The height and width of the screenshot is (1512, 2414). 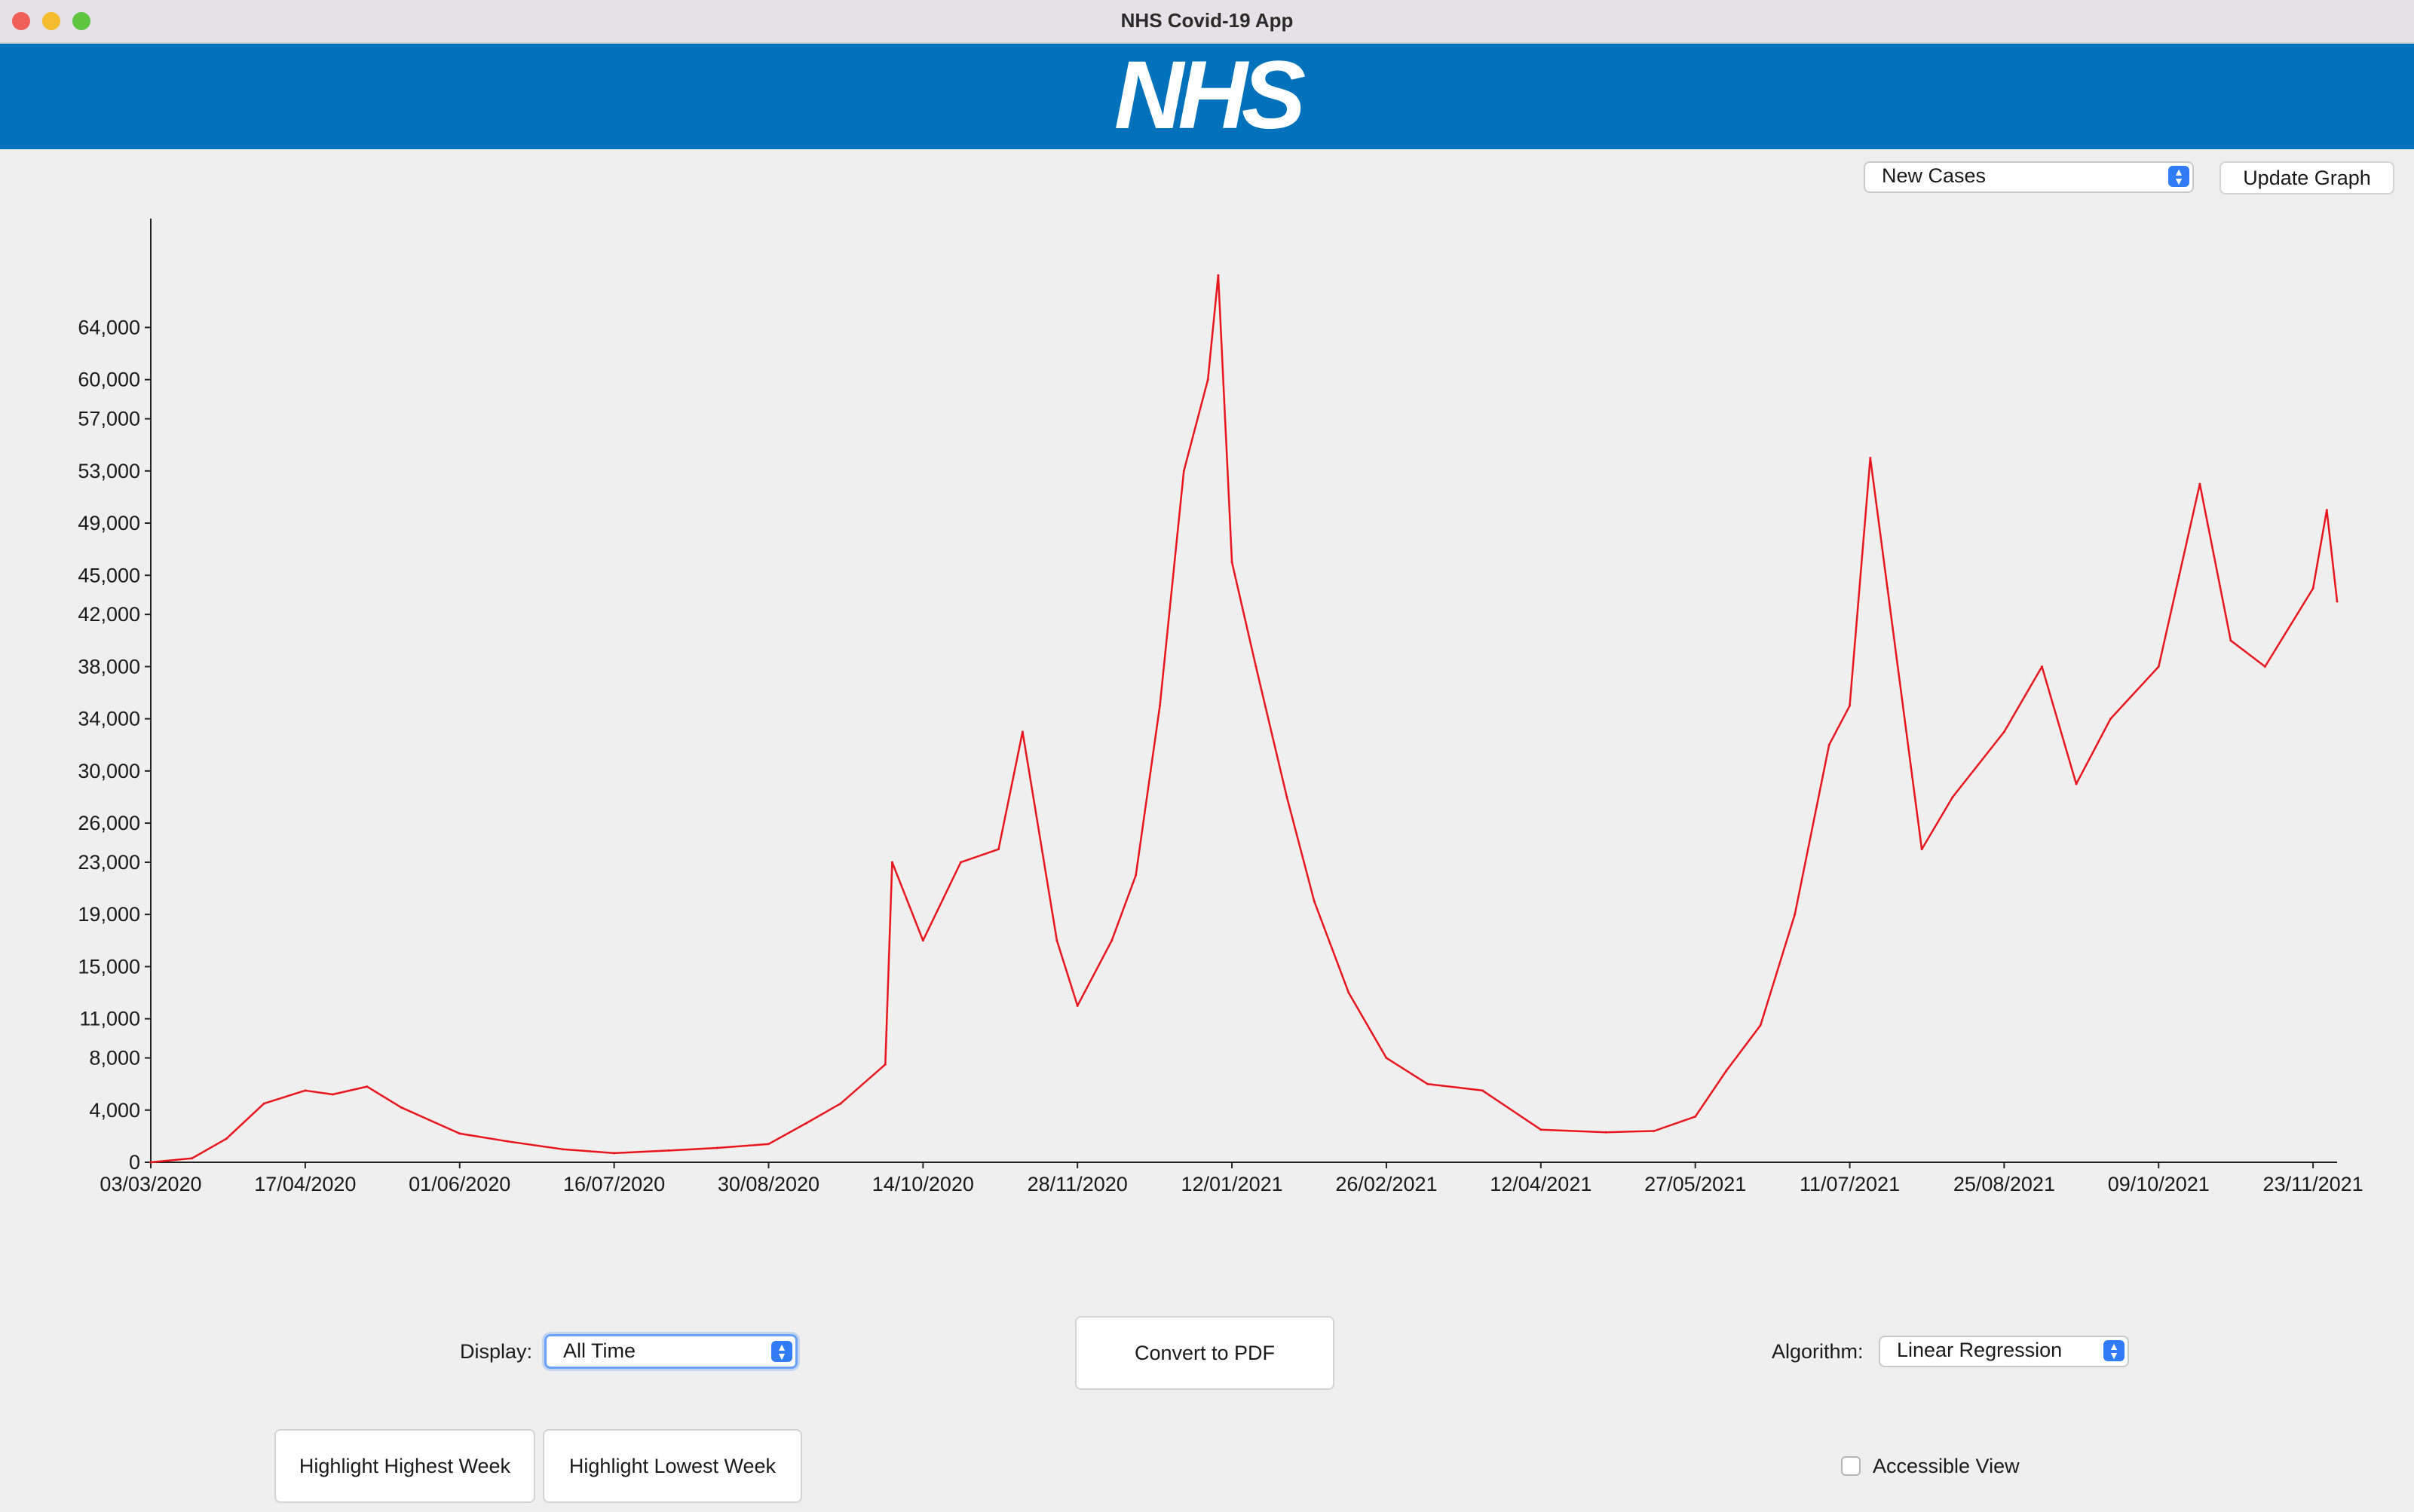 I want to click on x-tick-label: 09/10/2021, so click(x=2159, y=1184).